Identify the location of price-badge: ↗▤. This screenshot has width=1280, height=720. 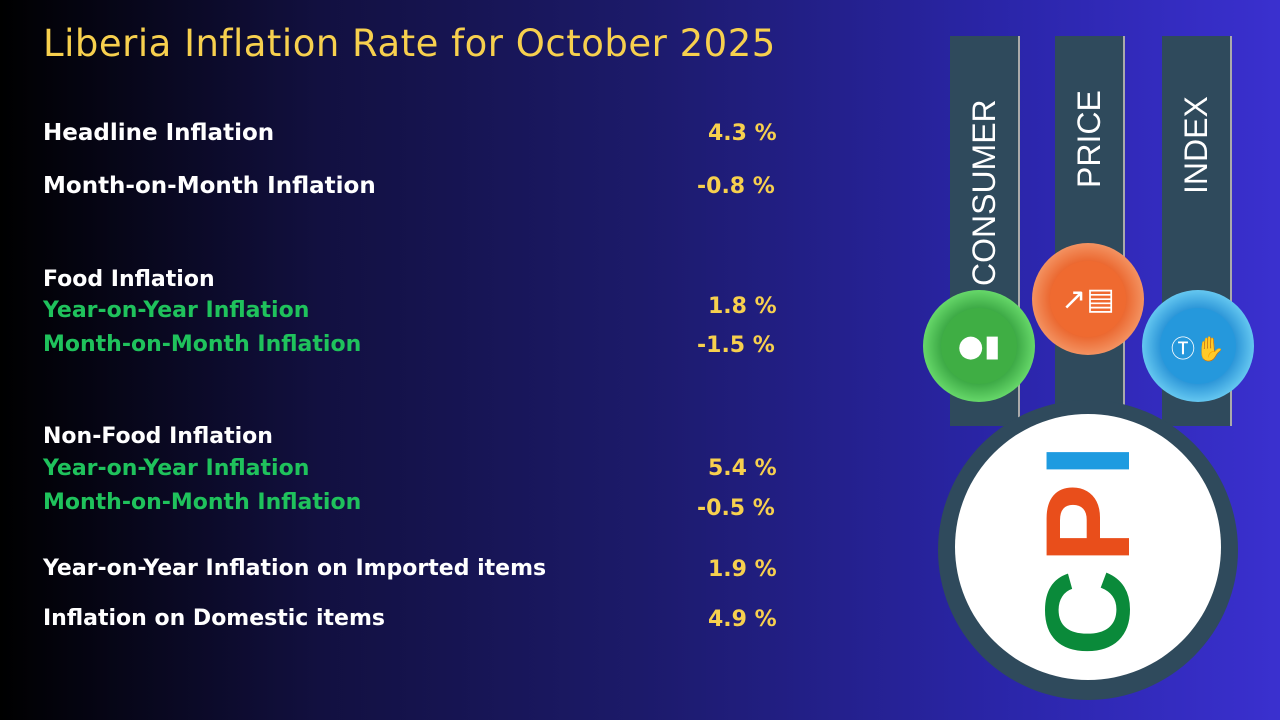
(1088, 299).